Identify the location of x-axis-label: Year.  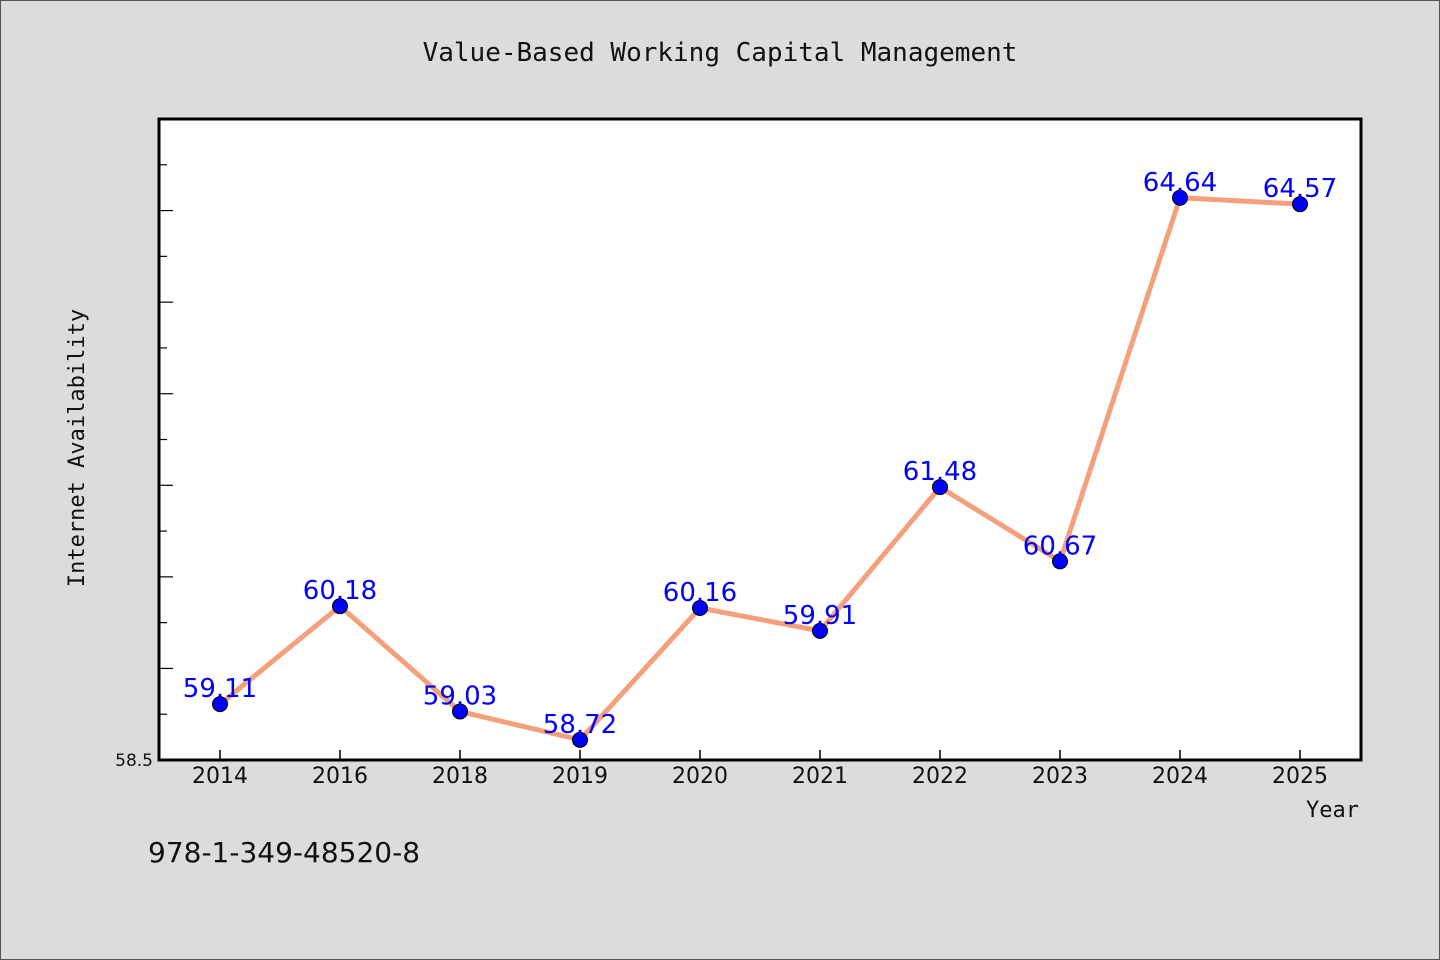
(1332, 810).